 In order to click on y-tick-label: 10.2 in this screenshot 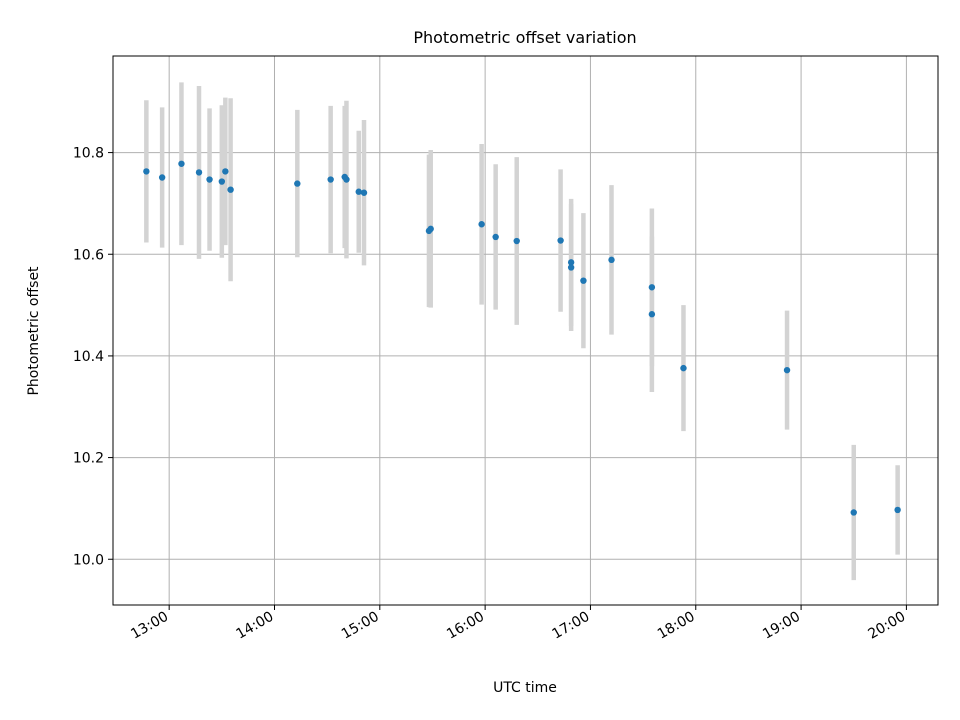, I will do `click(88, 459)`.